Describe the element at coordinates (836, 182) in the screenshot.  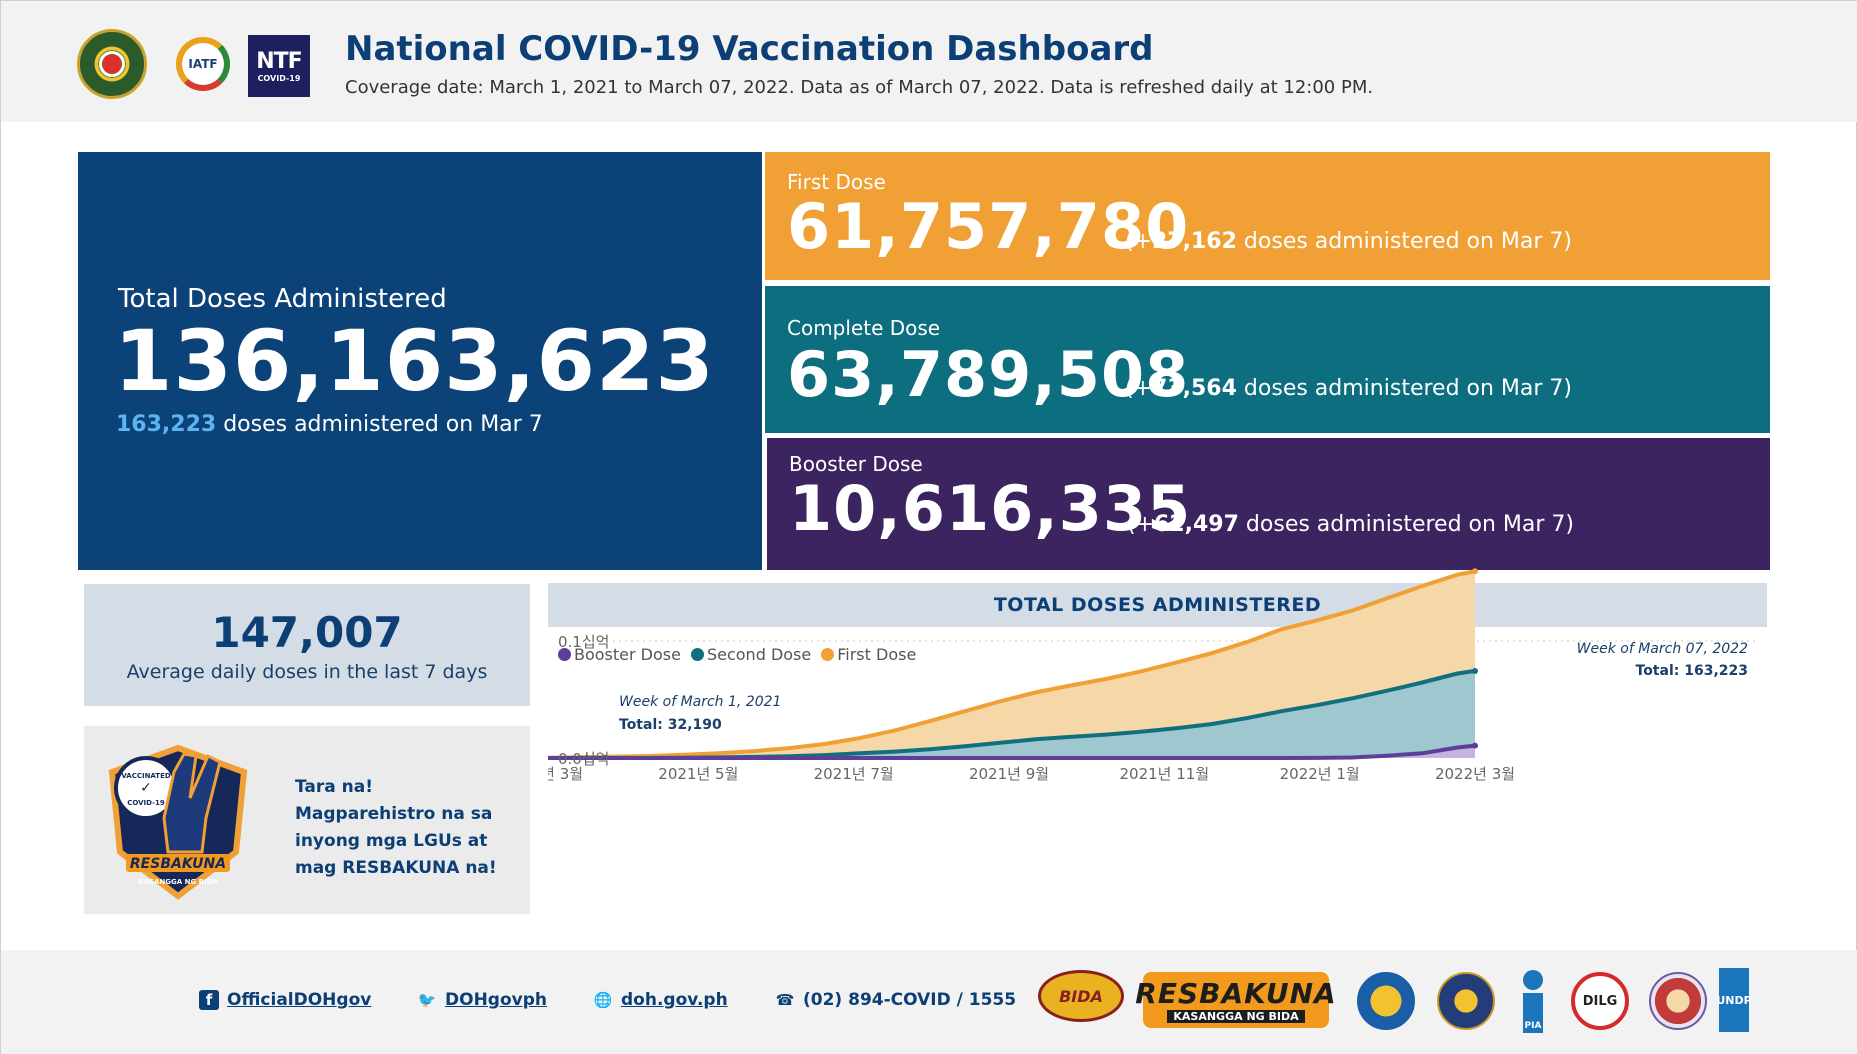
I see `first-dose-label: First Dose` at that location.